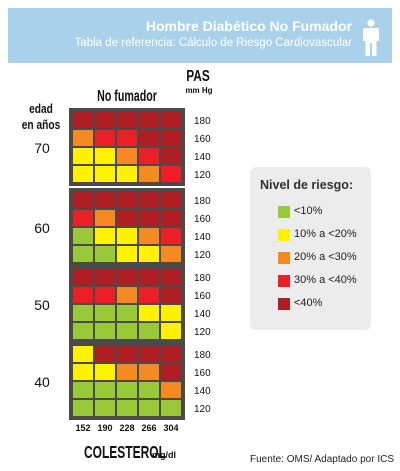  I want to click on x-tick-label: 152, so click(82, 428).